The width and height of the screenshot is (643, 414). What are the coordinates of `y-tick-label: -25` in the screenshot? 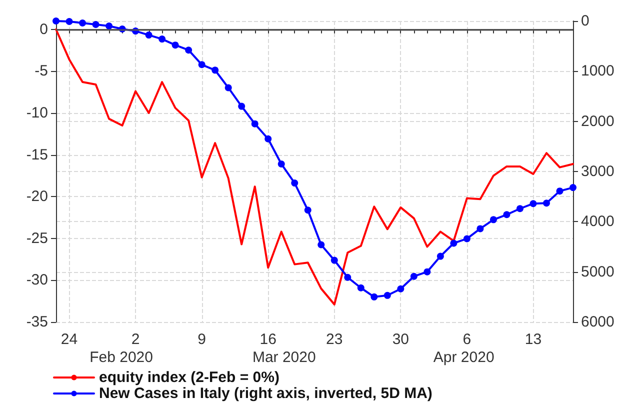 It's located at (37, 238).